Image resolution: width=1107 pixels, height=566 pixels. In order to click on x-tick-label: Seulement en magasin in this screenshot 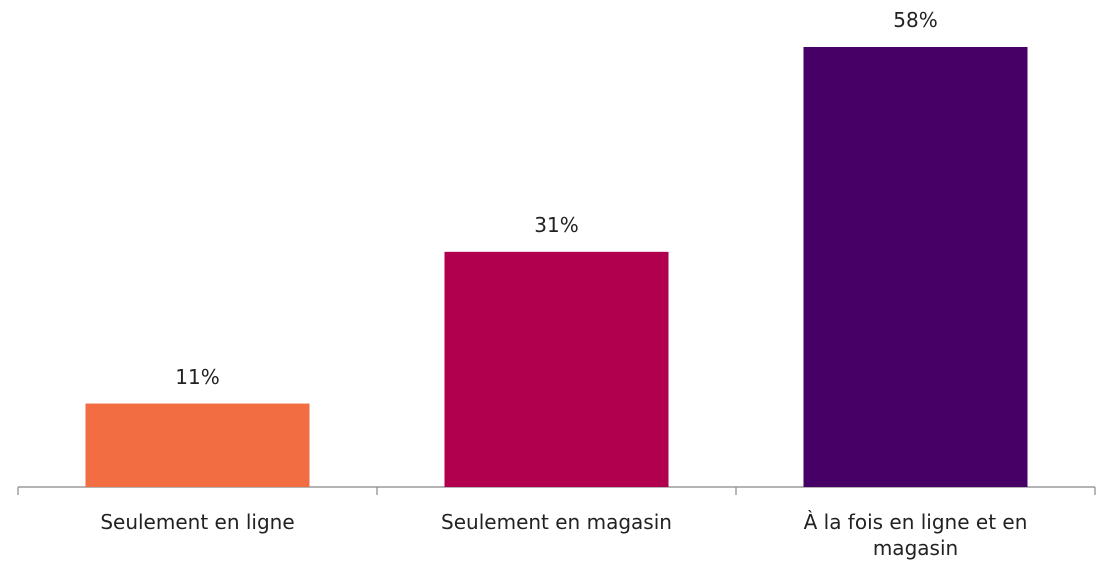, I will do `click(556, 522)`.